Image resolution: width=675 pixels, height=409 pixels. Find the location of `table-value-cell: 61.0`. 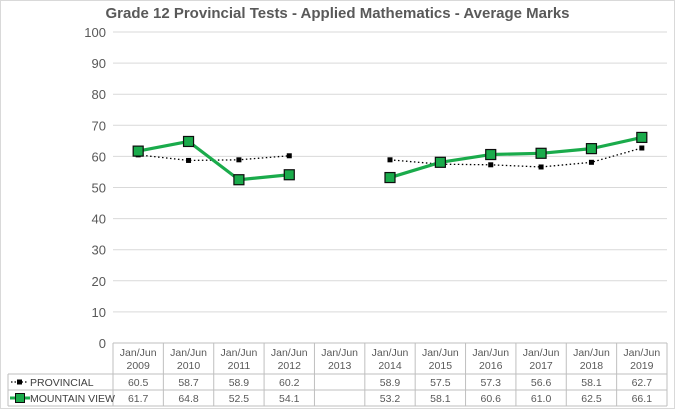

table-value-cell: 61.0 is located at coordinates (541, 399).